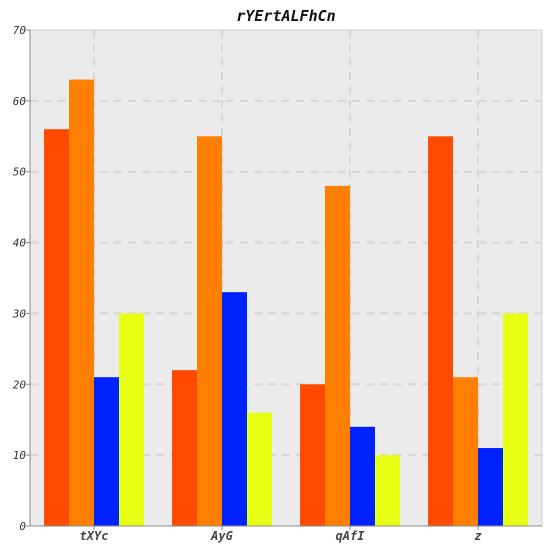 The height and width of the screenshot is (552, 552). Describe the element at coordinates (20, 172) in the screenshot. I see `y-tick-label: 50` at that location.